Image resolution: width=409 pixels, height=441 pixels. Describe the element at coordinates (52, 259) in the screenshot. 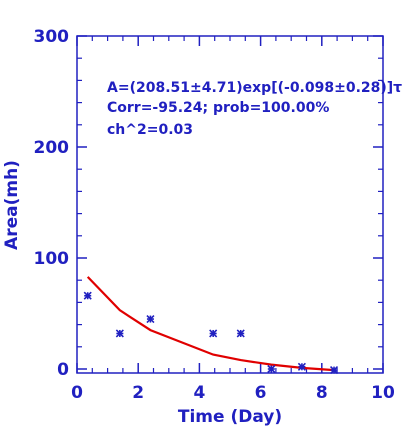

I see `y-tick-label: 100` at that location.